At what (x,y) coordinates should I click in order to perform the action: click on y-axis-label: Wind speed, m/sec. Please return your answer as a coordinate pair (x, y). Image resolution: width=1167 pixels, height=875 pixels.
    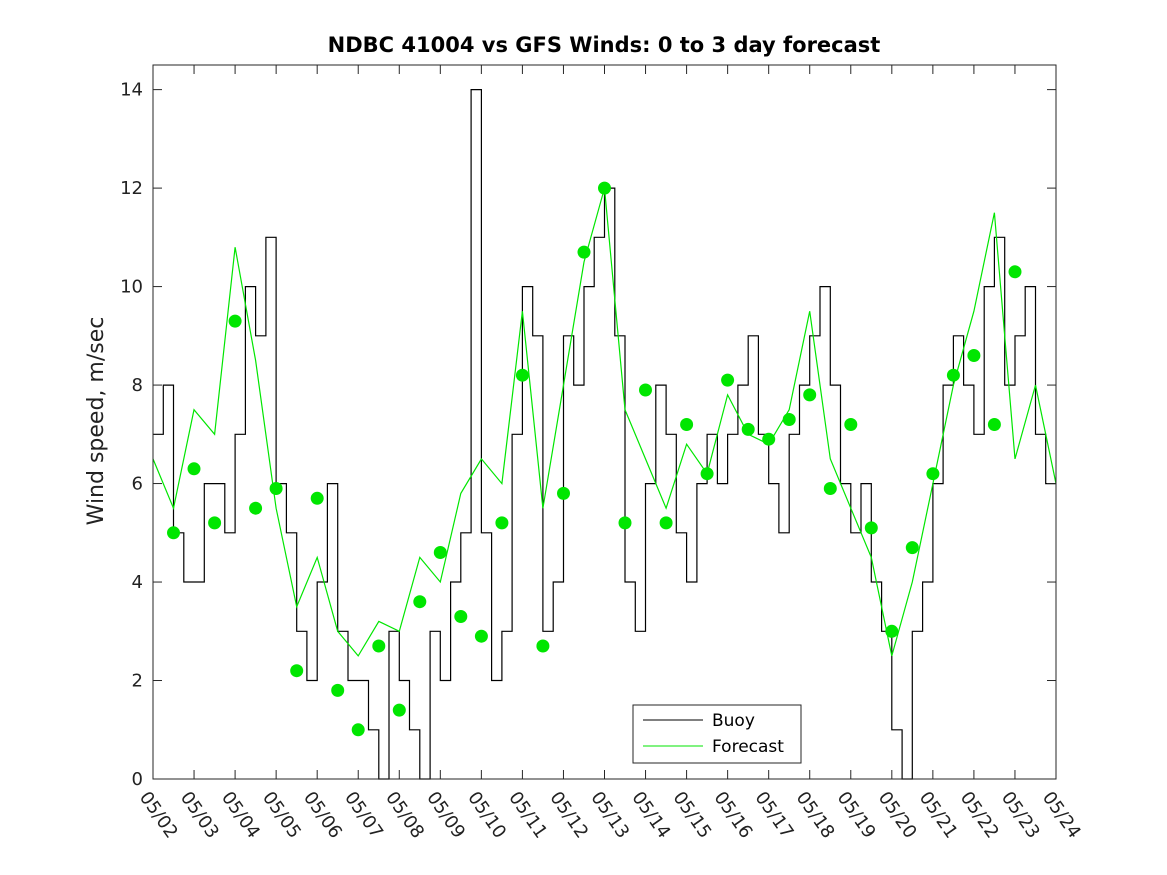
    Looking at the image, I should click on (96, 421).